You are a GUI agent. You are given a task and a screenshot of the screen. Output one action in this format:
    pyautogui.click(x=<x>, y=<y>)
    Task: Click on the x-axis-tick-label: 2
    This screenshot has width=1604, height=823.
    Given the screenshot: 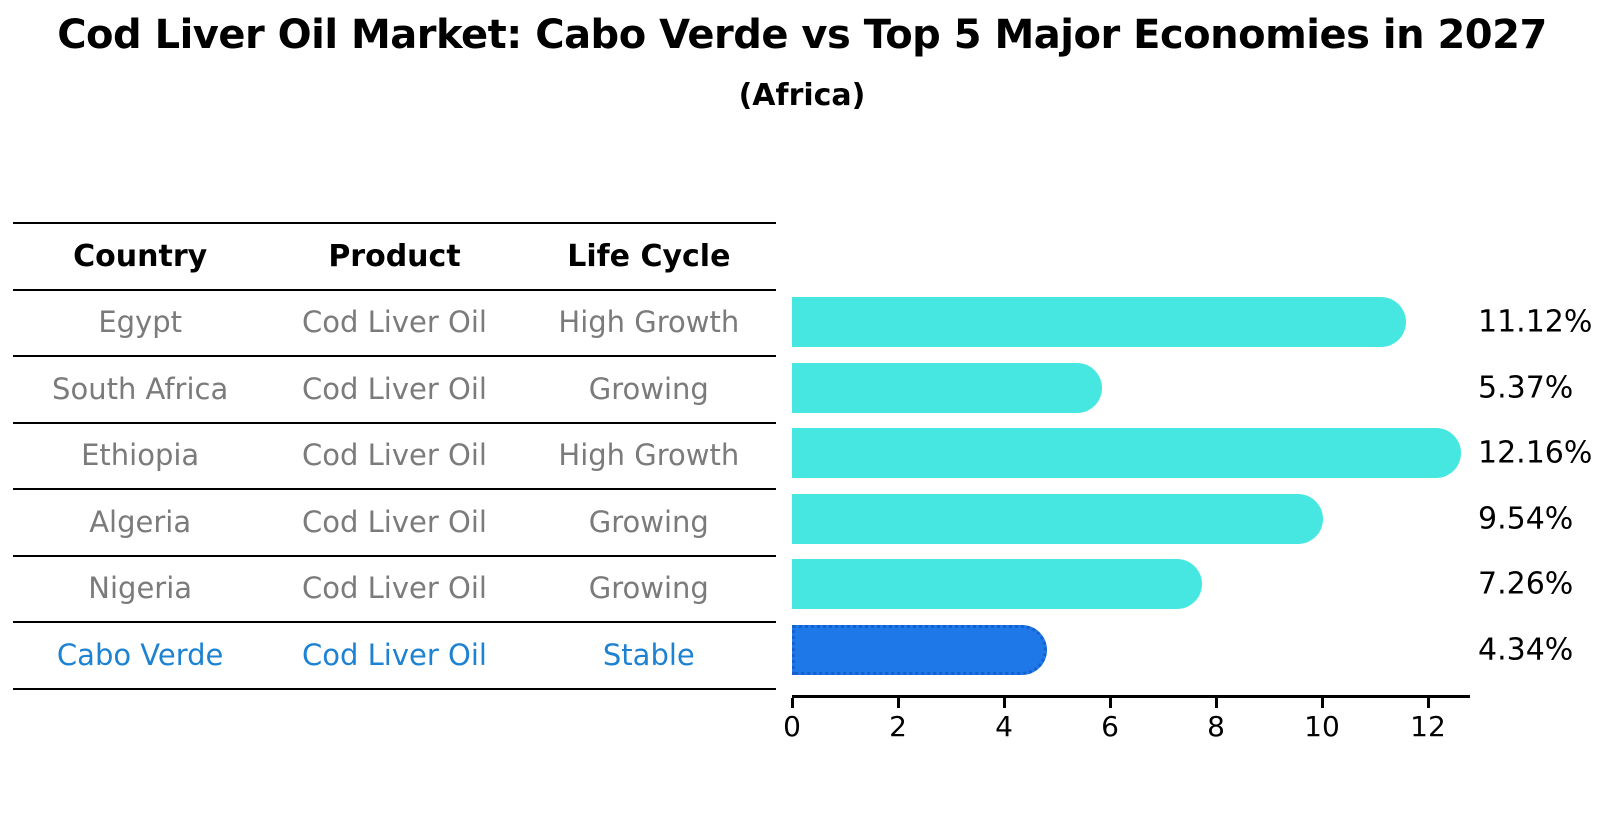 What is the action you would take?
    pyautogui.click(x=898, y=726)
    